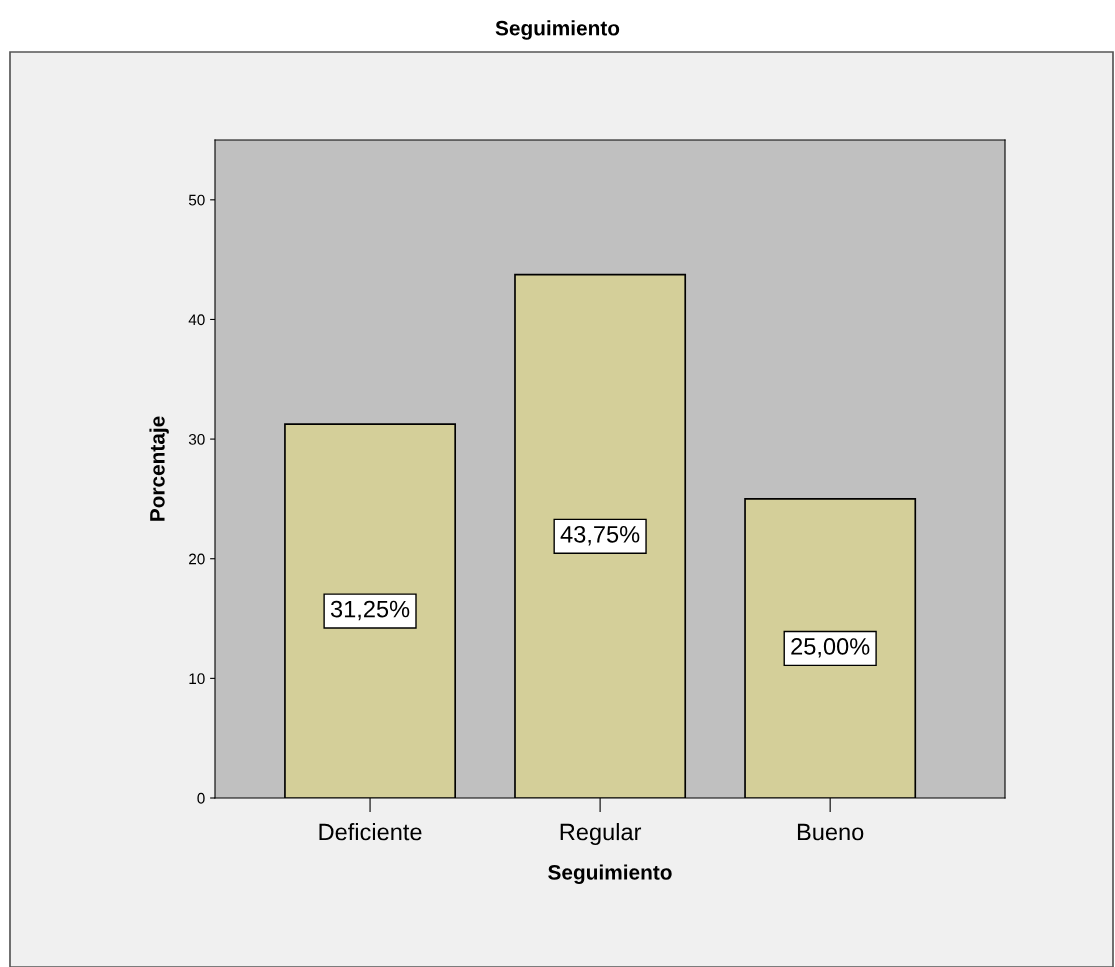 The width and height of the screenshot is (1115, 967). Describe the element at coordinates (557, 30) in the screenshot. I see `chart-title: Seguimiento` at that location.